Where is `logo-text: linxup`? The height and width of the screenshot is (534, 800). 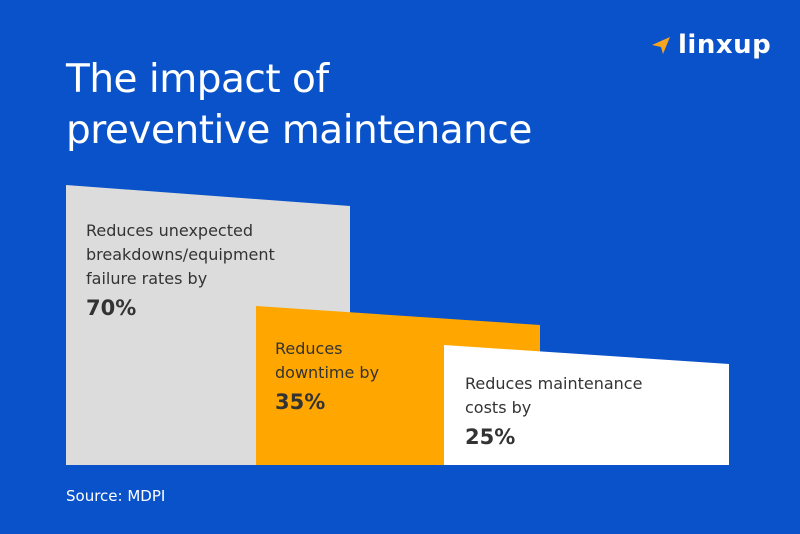 logo-text: linxup is located at coordinates (725, 45).